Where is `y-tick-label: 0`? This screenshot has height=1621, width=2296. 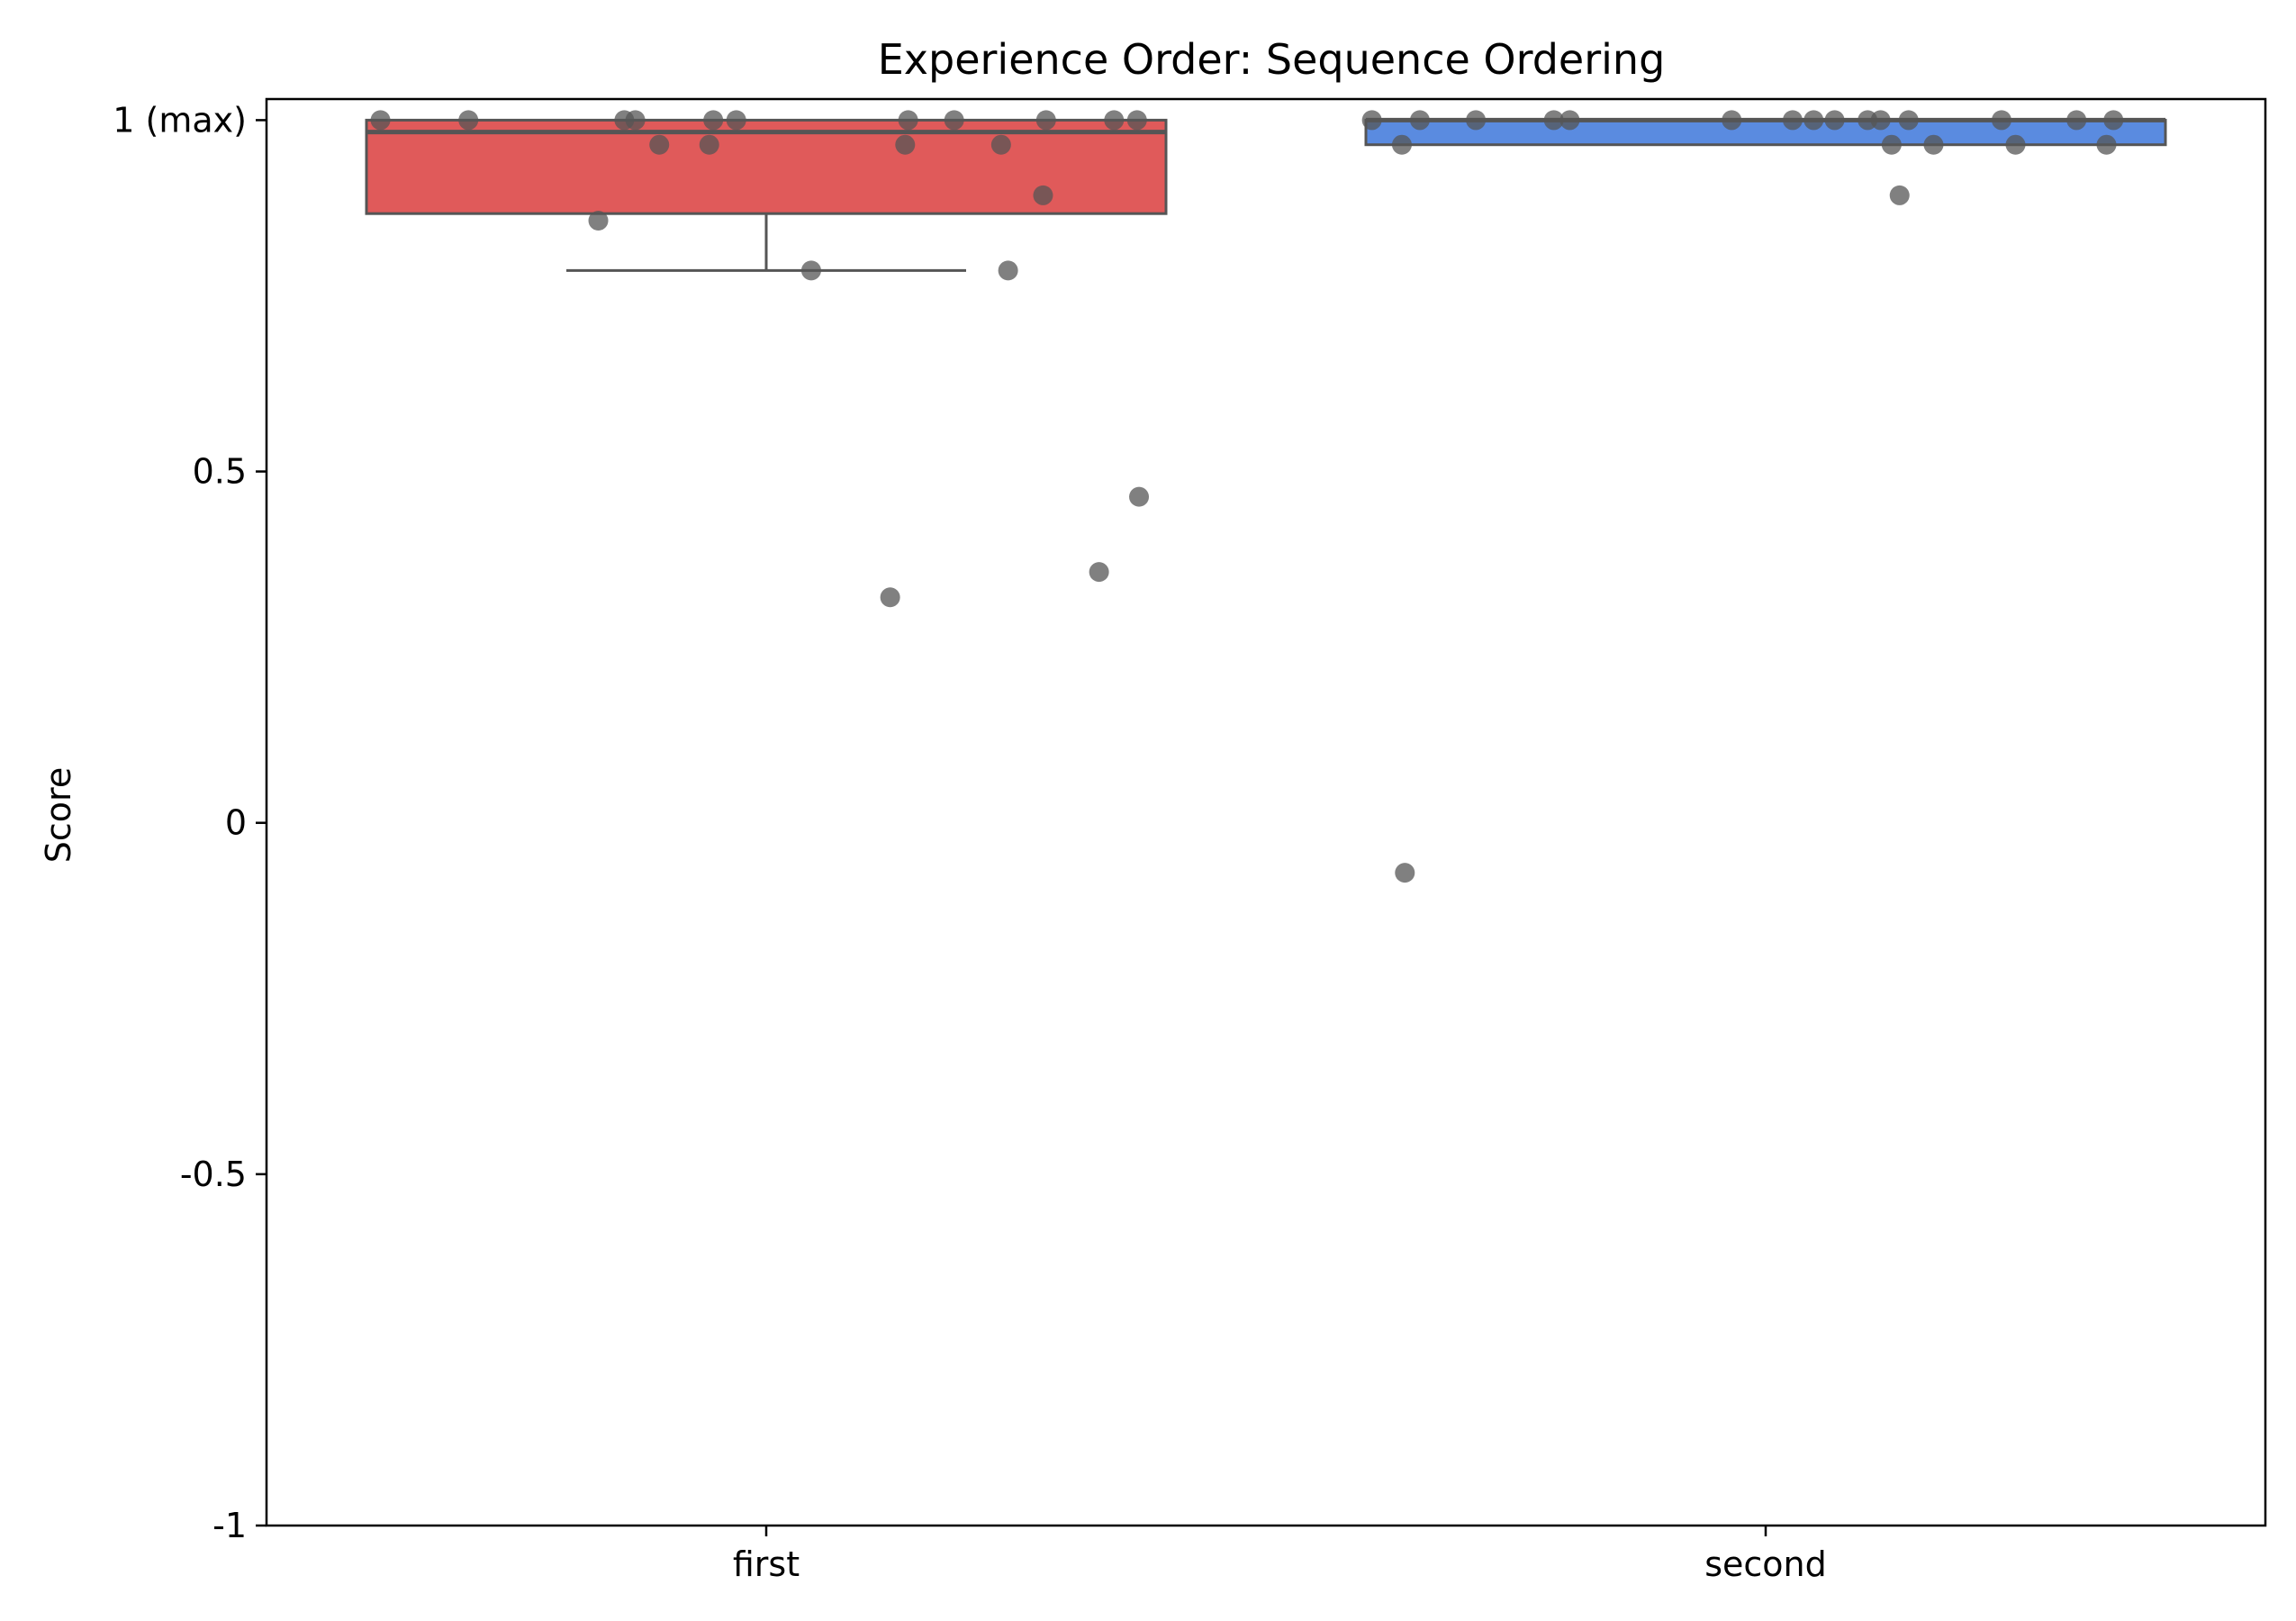 y-tick-label: 0 is located at coordinates (236, 823).